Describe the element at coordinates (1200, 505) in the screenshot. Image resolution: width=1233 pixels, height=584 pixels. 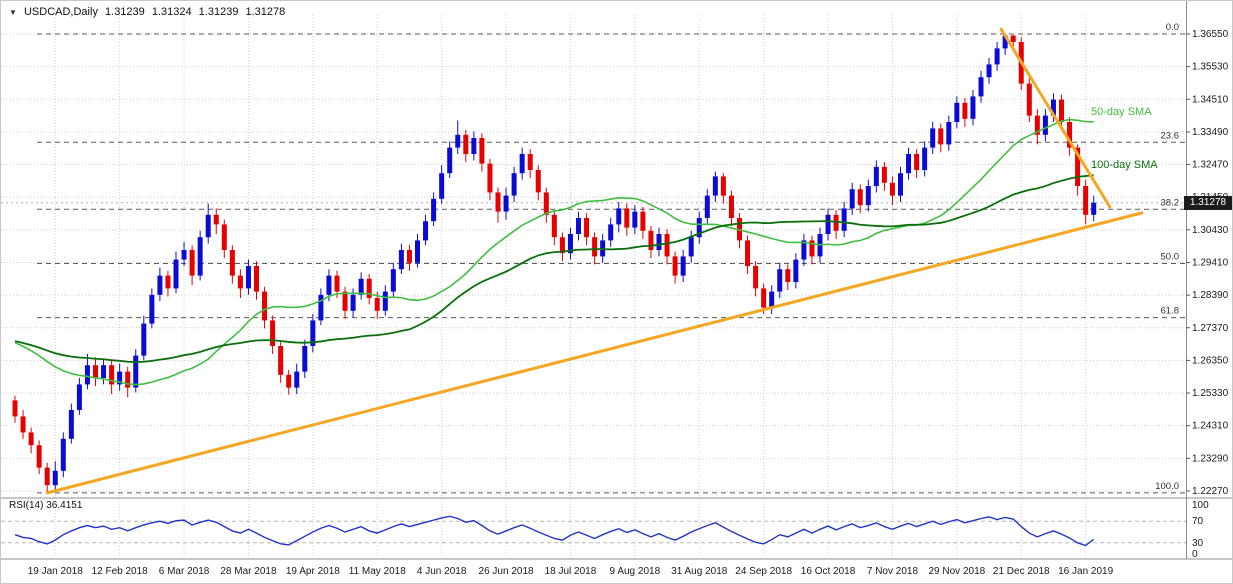
I see `rsi-axis-label: 100` at that location.